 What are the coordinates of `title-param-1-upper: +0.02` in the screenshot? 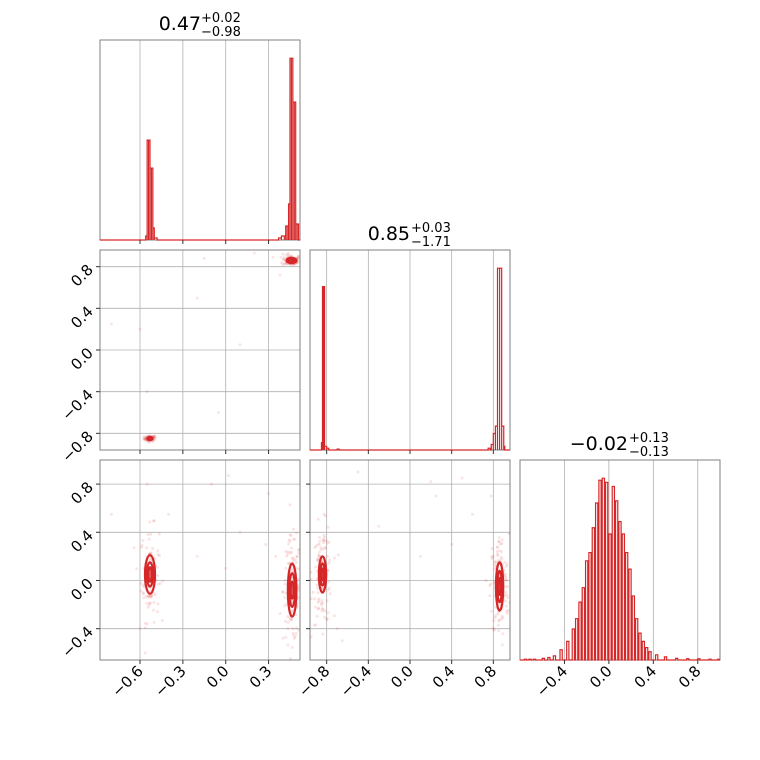 It's located at (221, 18).